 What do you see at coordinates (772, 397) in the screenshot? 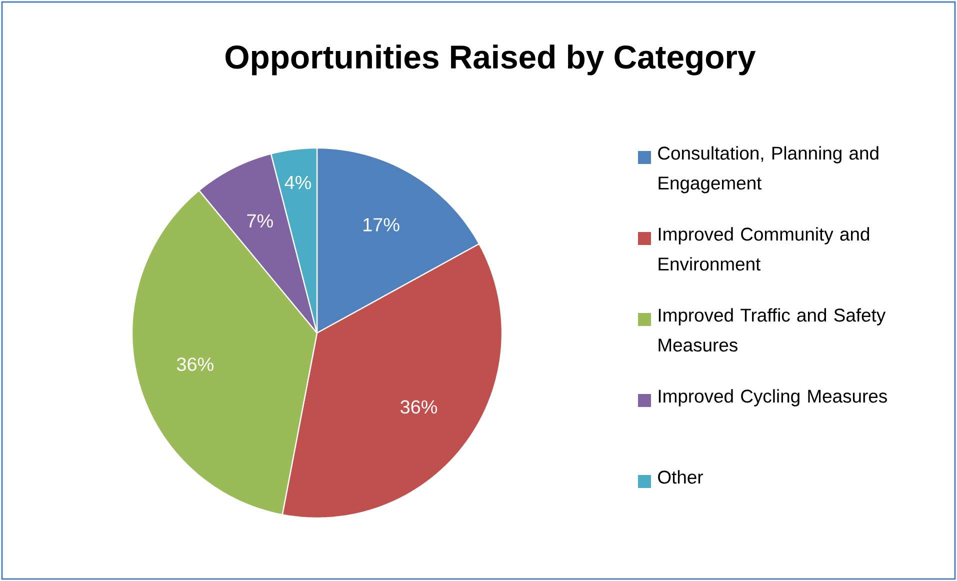
I see `legend-label: Improved Cycling Measures` at bounding box center [772, 397].